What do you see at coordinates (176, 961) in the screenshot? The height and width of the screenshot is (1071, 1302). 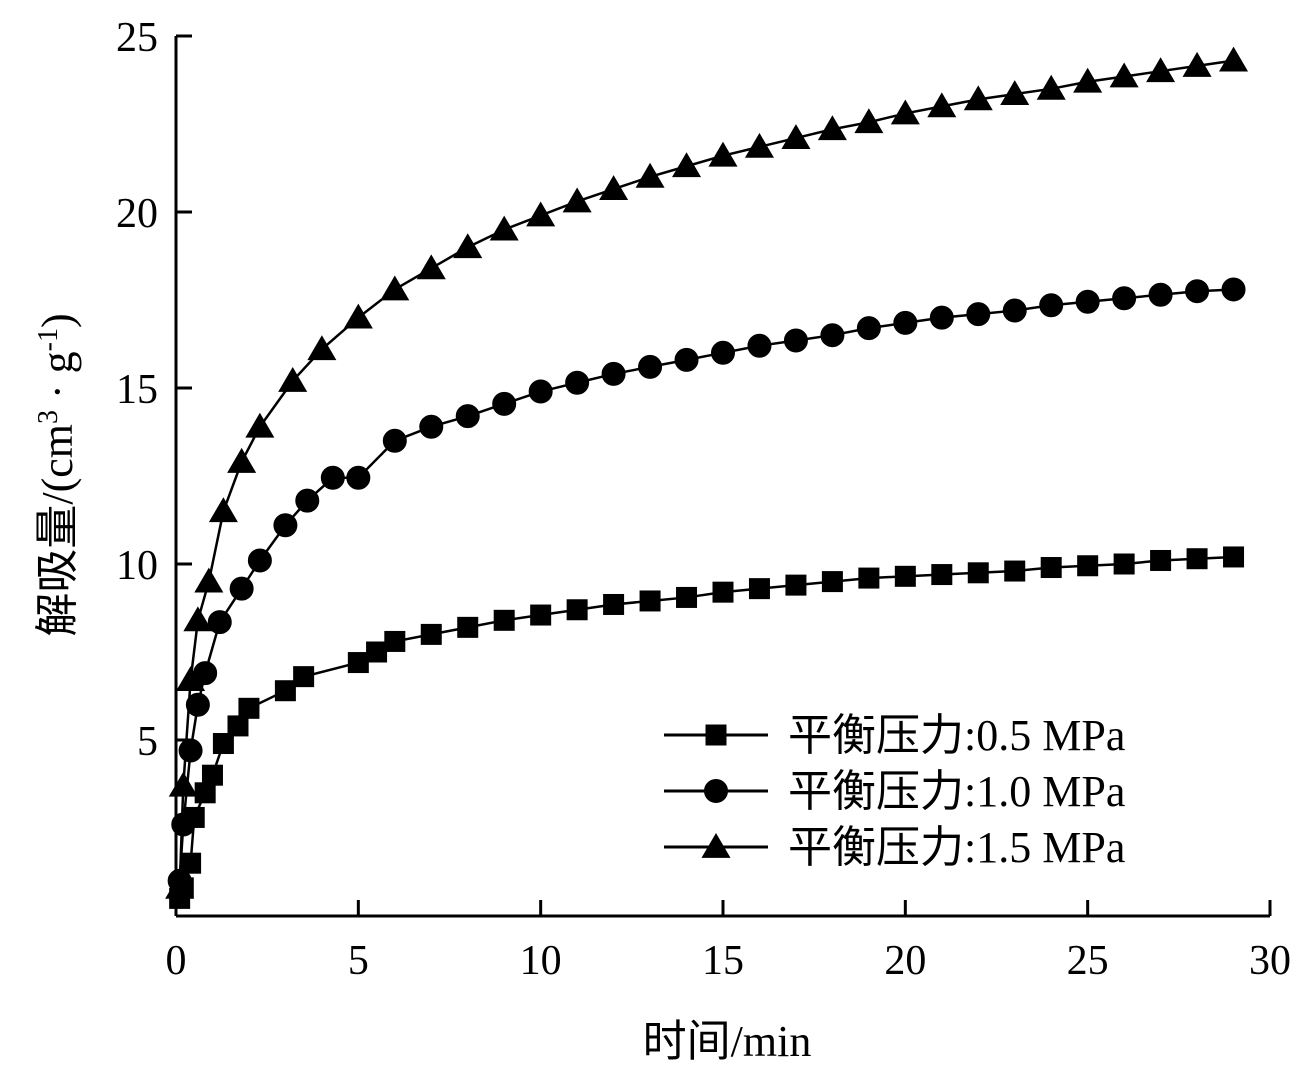 I see `x-tick-label: 0` at bounding box center [176, 961].